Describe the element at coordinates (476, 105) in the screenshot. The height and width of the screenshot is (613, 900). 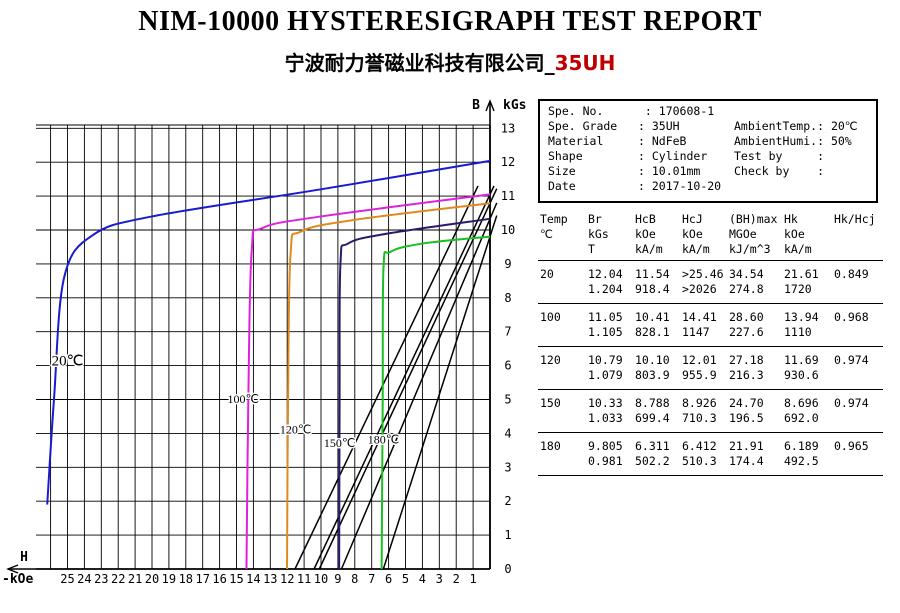
I see `y-axis-label: B` at that location.